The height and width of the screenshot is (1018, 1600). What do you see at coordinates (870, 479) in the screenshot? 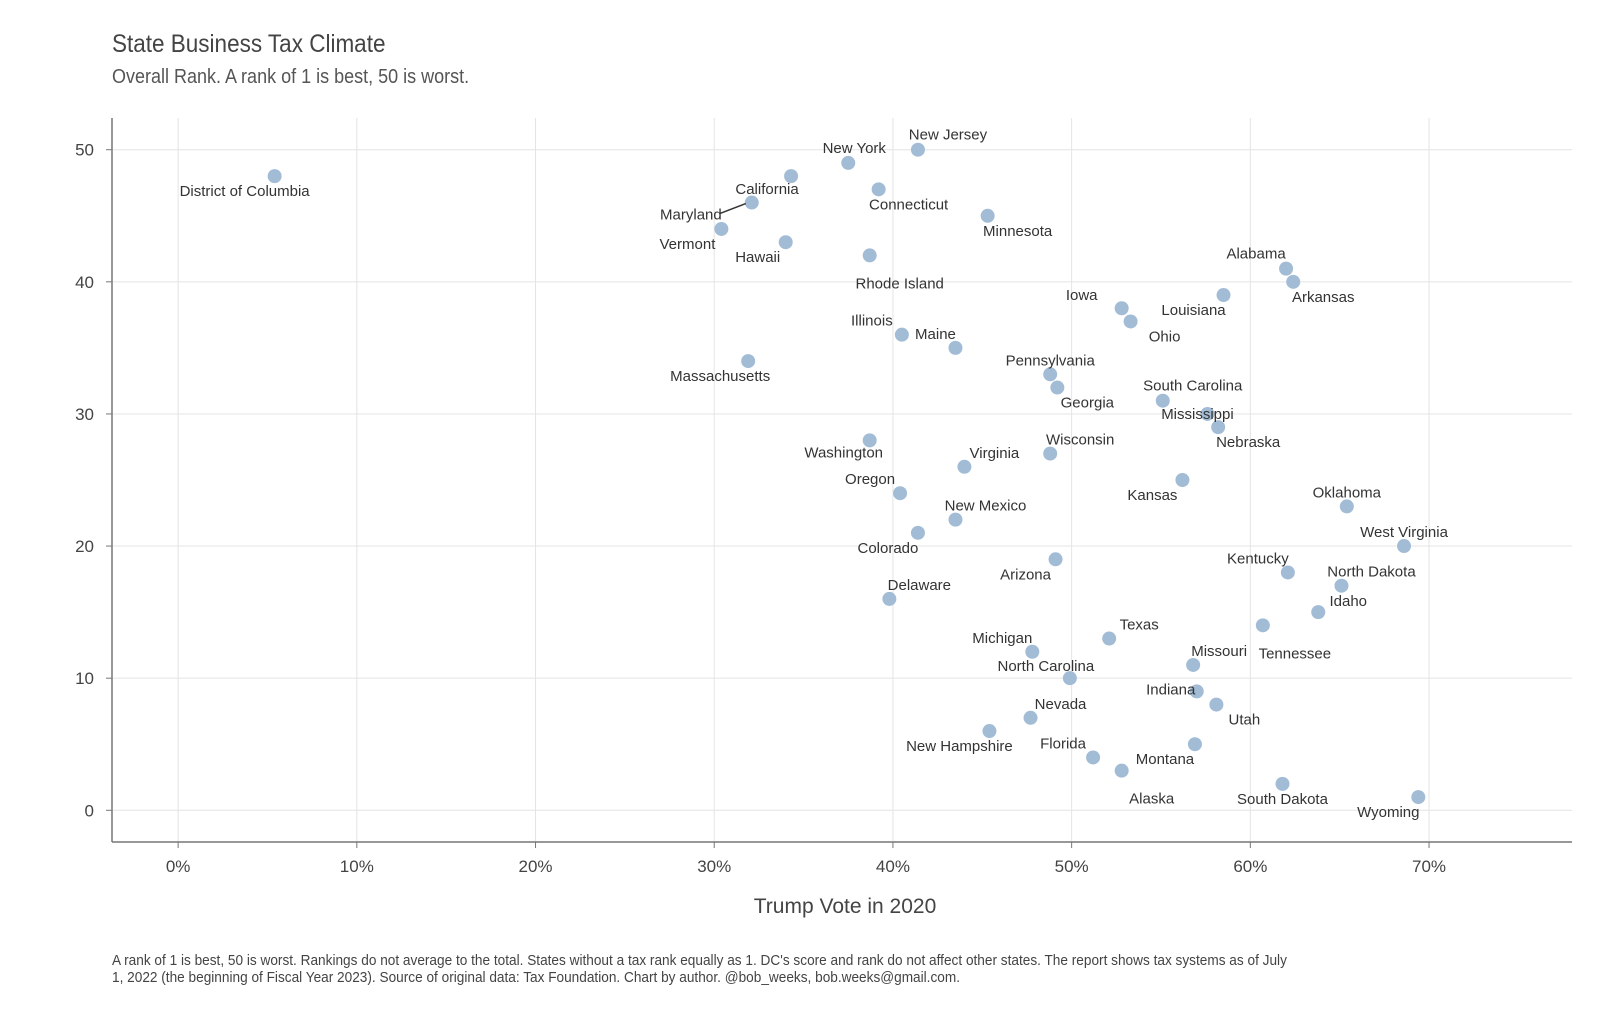
I see `point-label: Oregon` at bounding box center [870, 479].